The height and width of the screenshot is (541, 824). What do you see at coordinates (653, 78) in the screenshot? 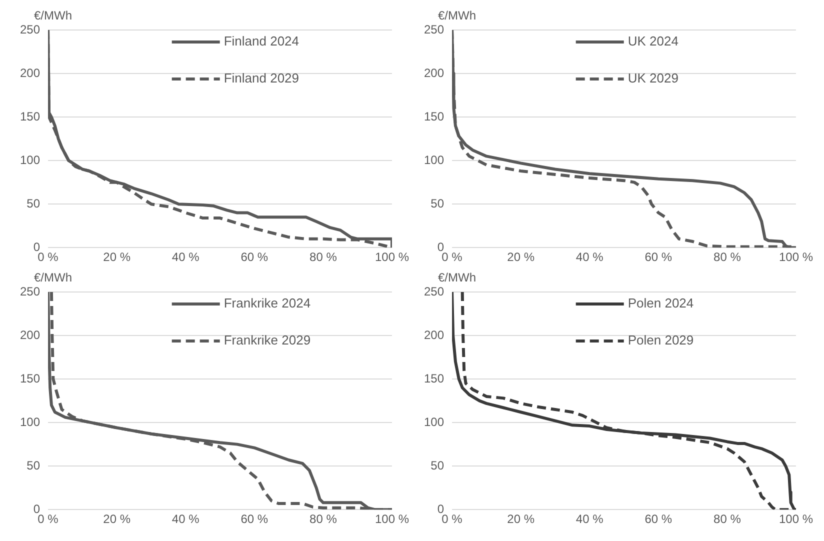
I see `legend-label: UK 2029` at bounding box center [653, 78].